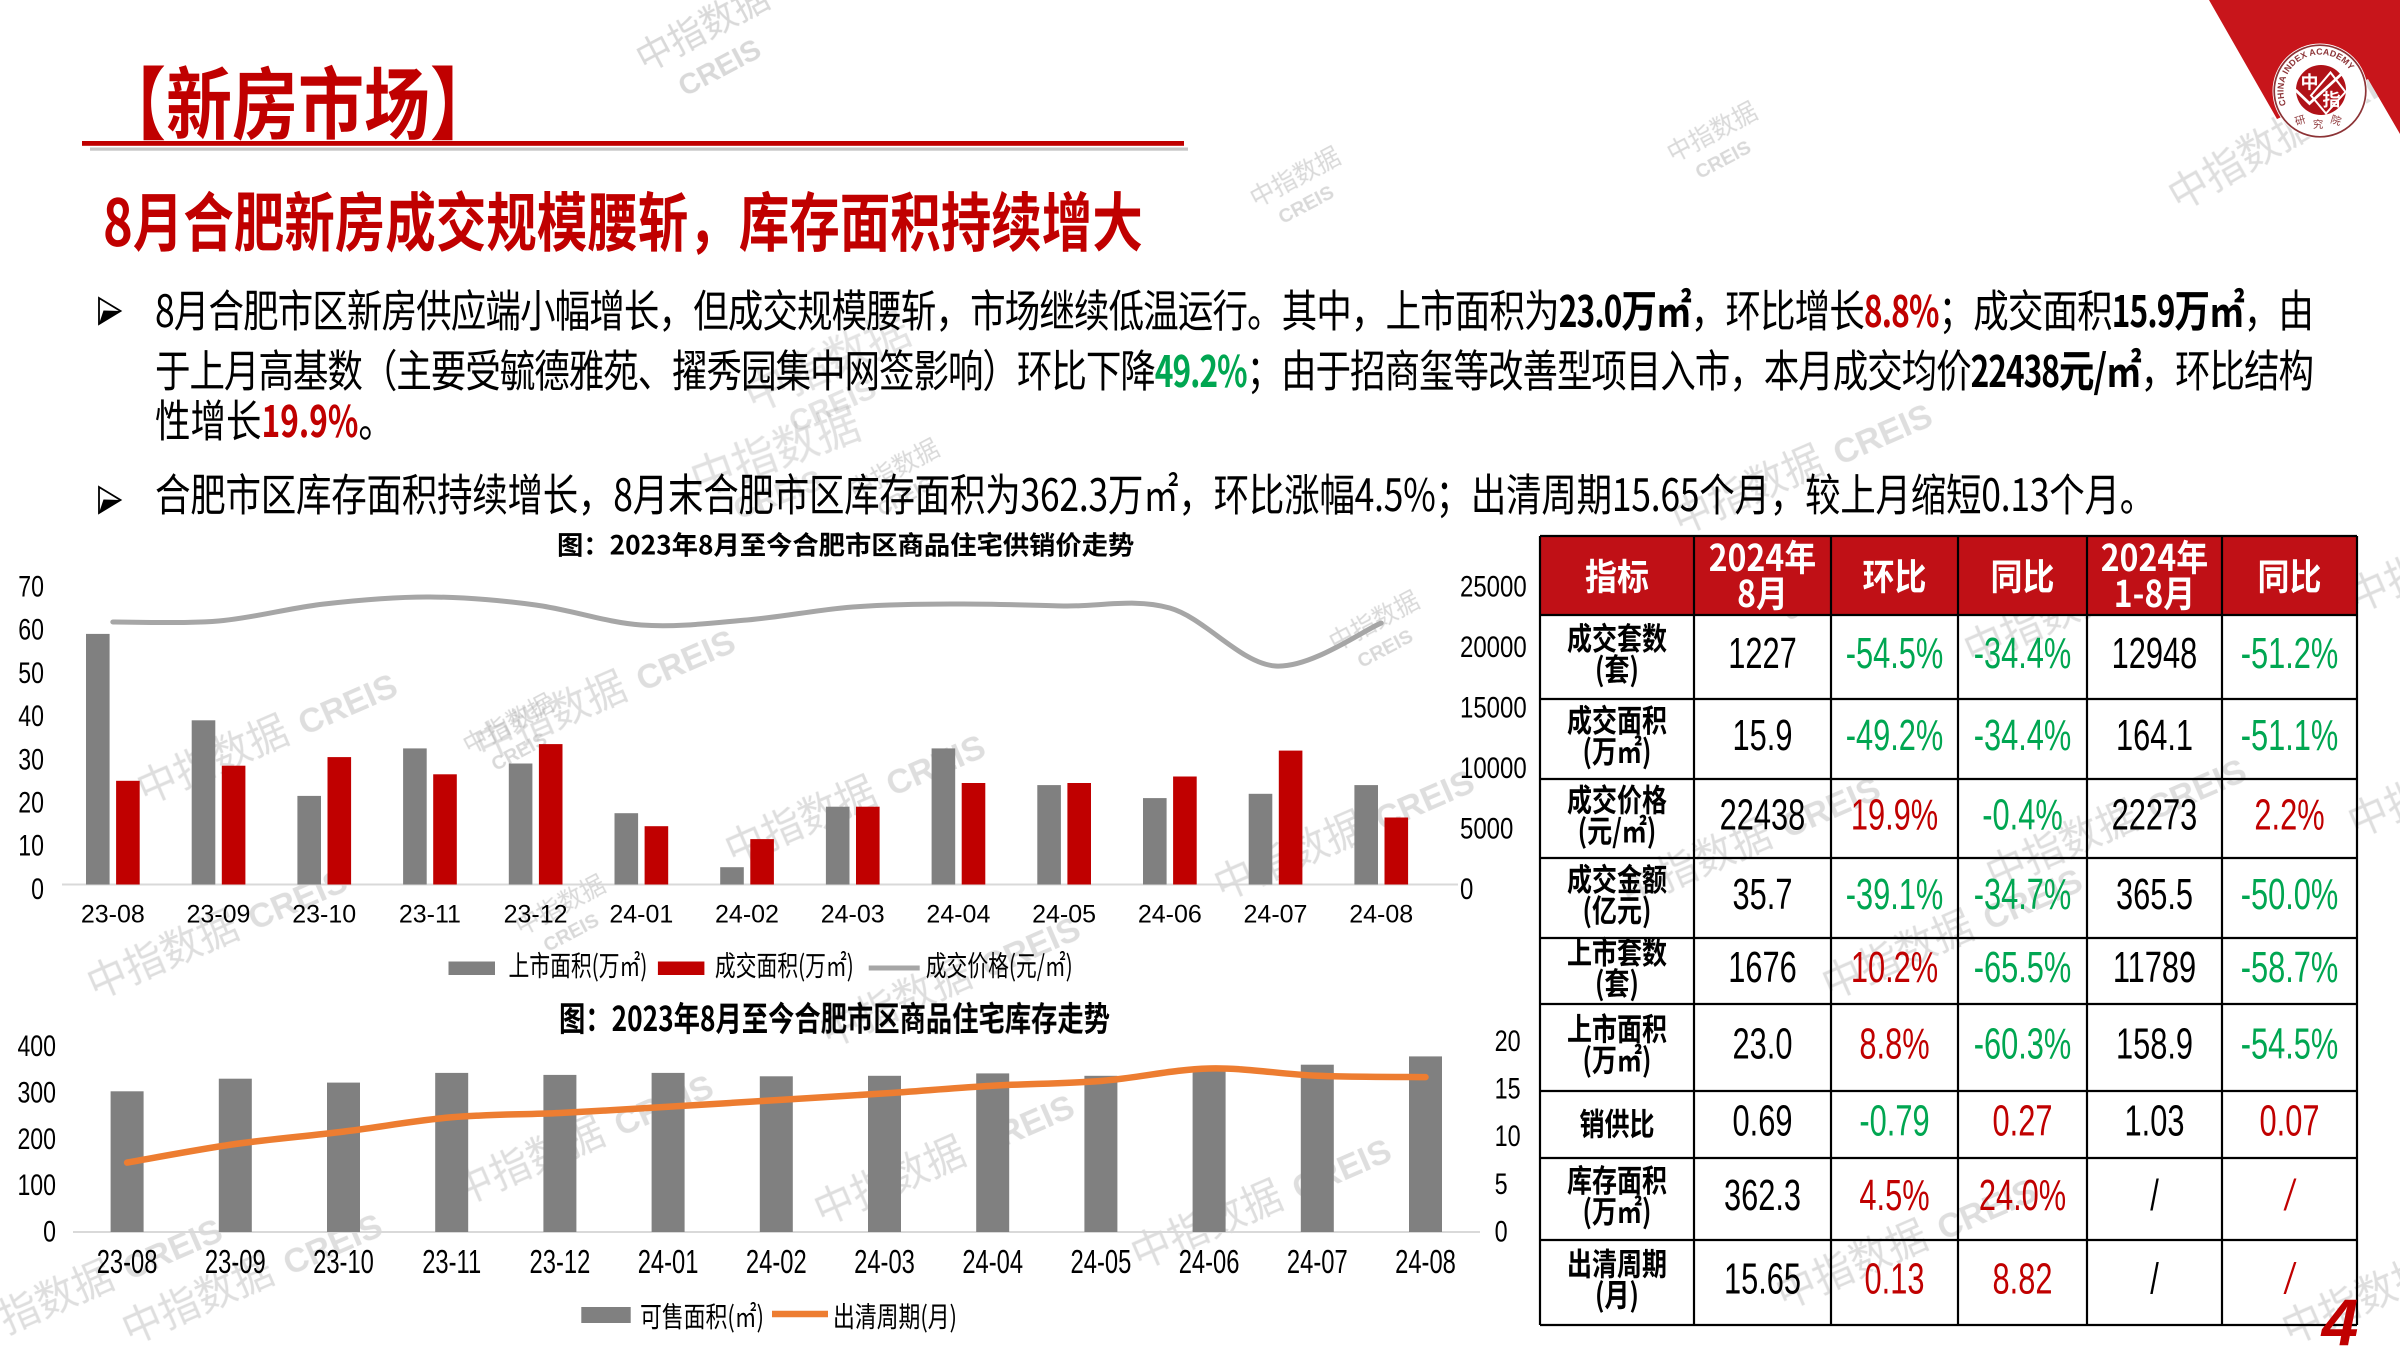 The image size is (2400, 1355). What do you see at coordinates (1763, 815) in the screenshot?
I see `svg-text: 22438` at bounding box center [1763, 815].